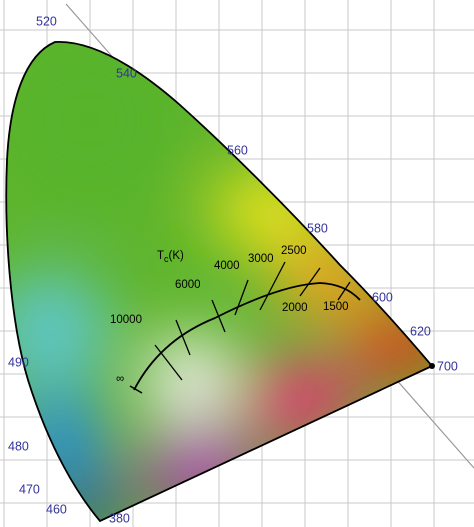 The image size is (474, 527). I want to click on locus-end, so click(432, 366).